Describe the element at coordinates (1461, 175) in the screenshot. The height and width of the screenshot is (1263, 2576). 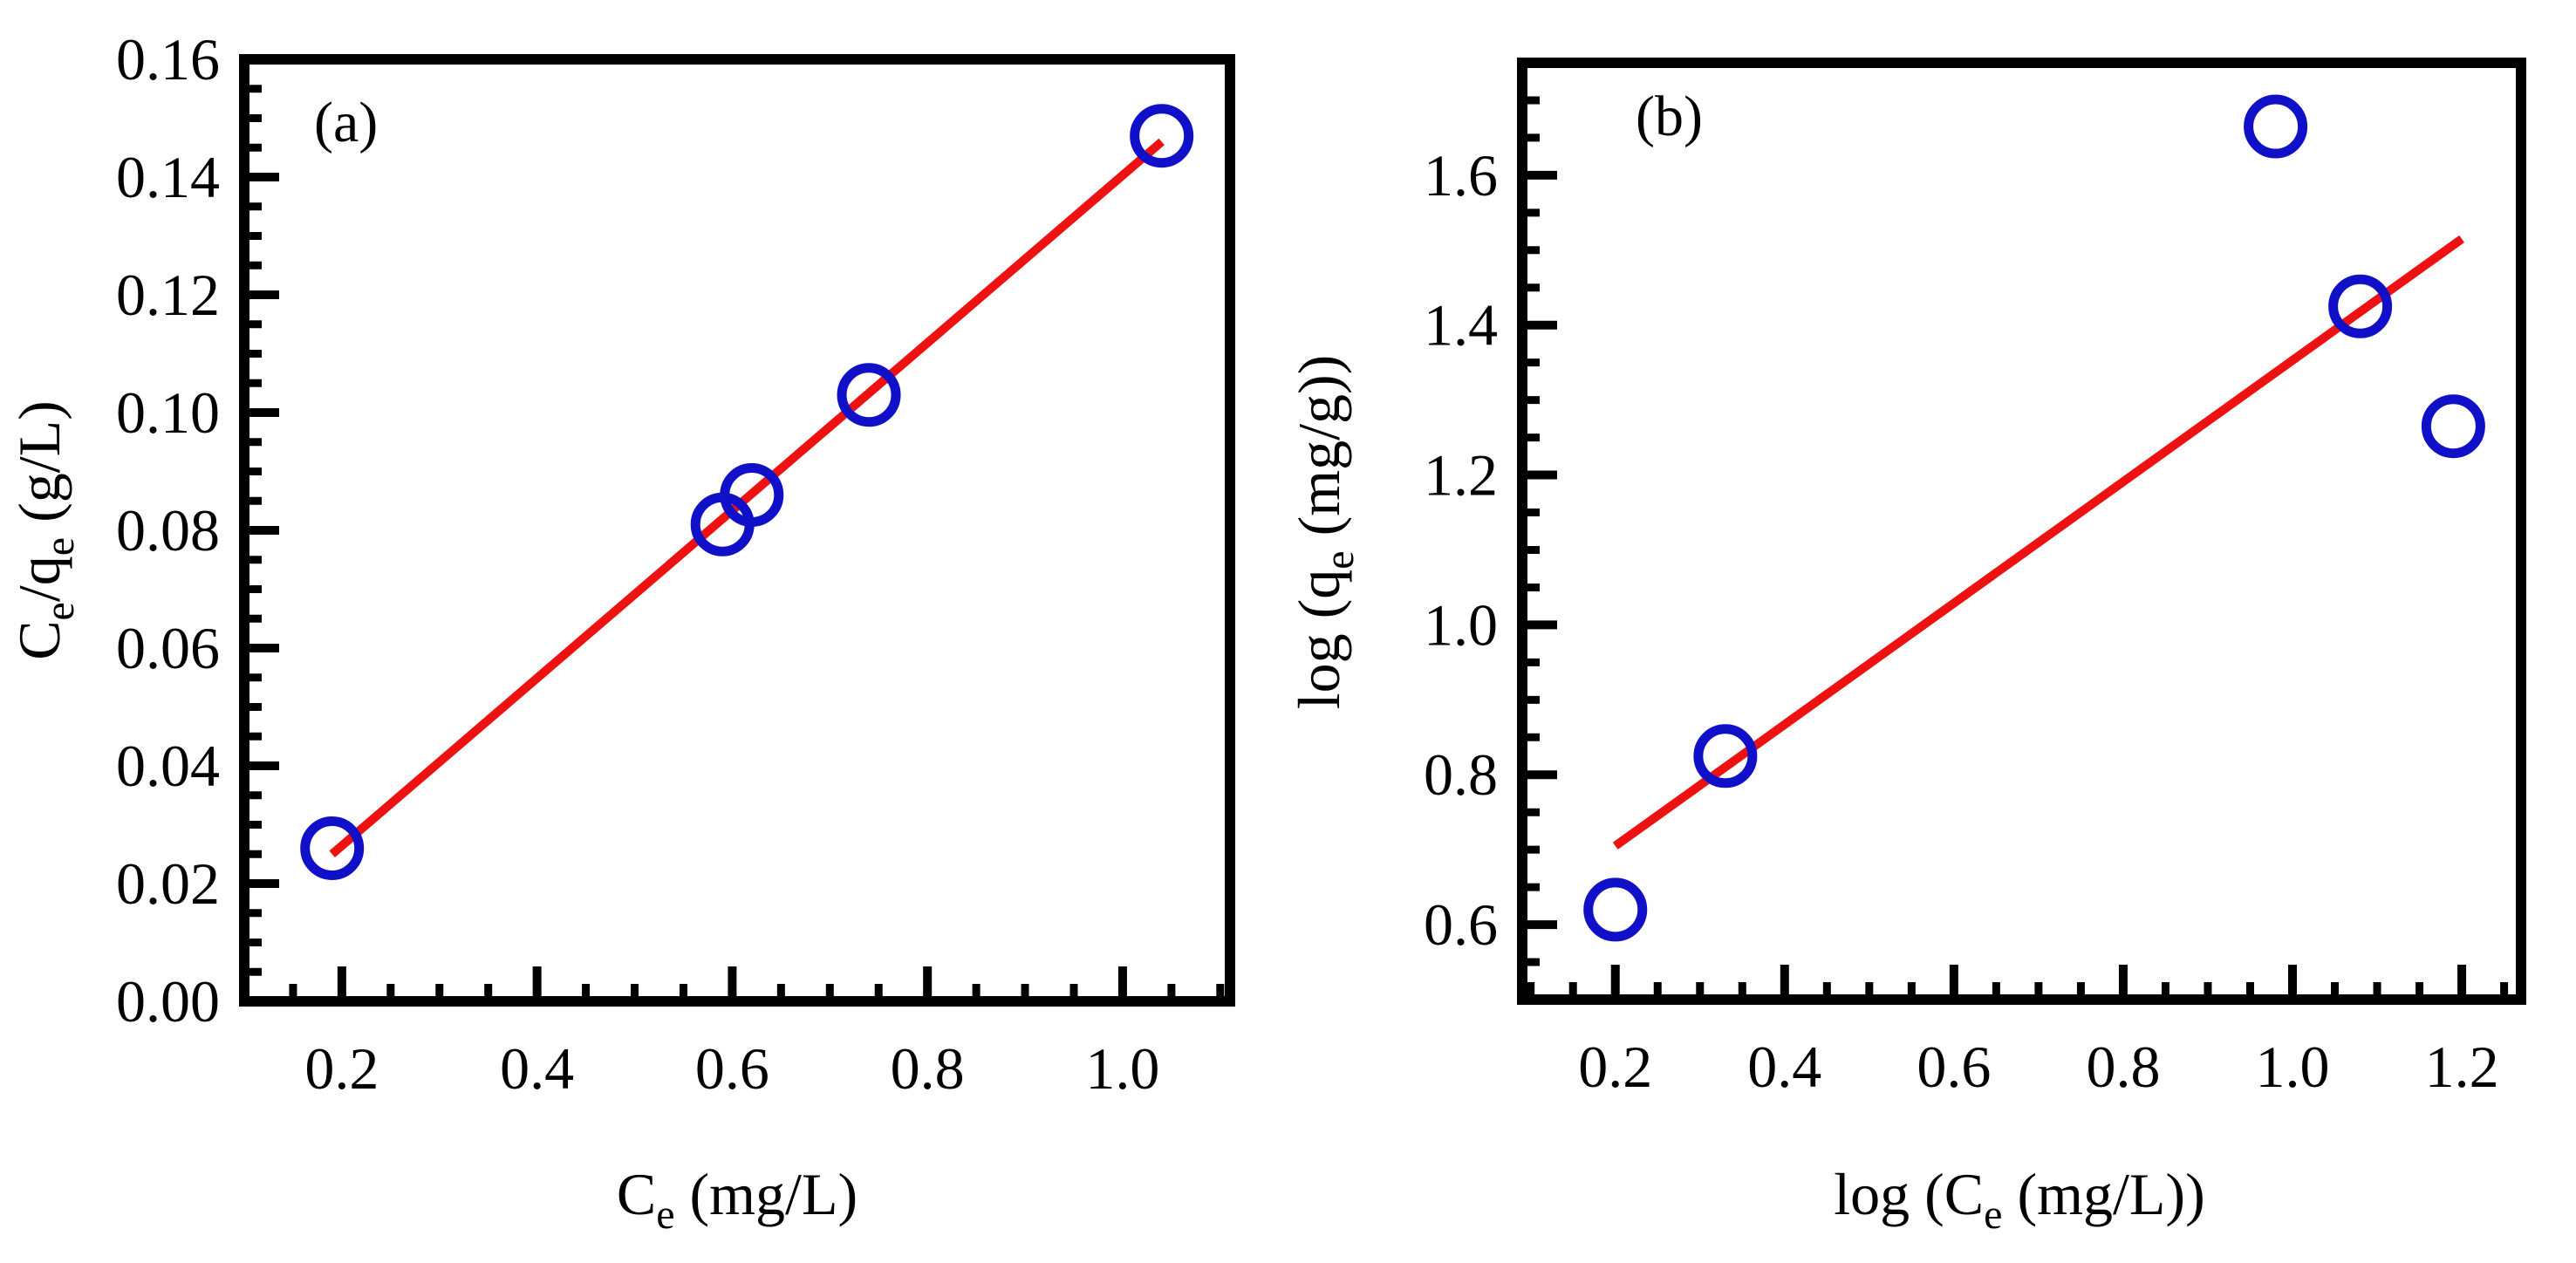
I see `panel-b-y-tick-label: 1.6` at that location.